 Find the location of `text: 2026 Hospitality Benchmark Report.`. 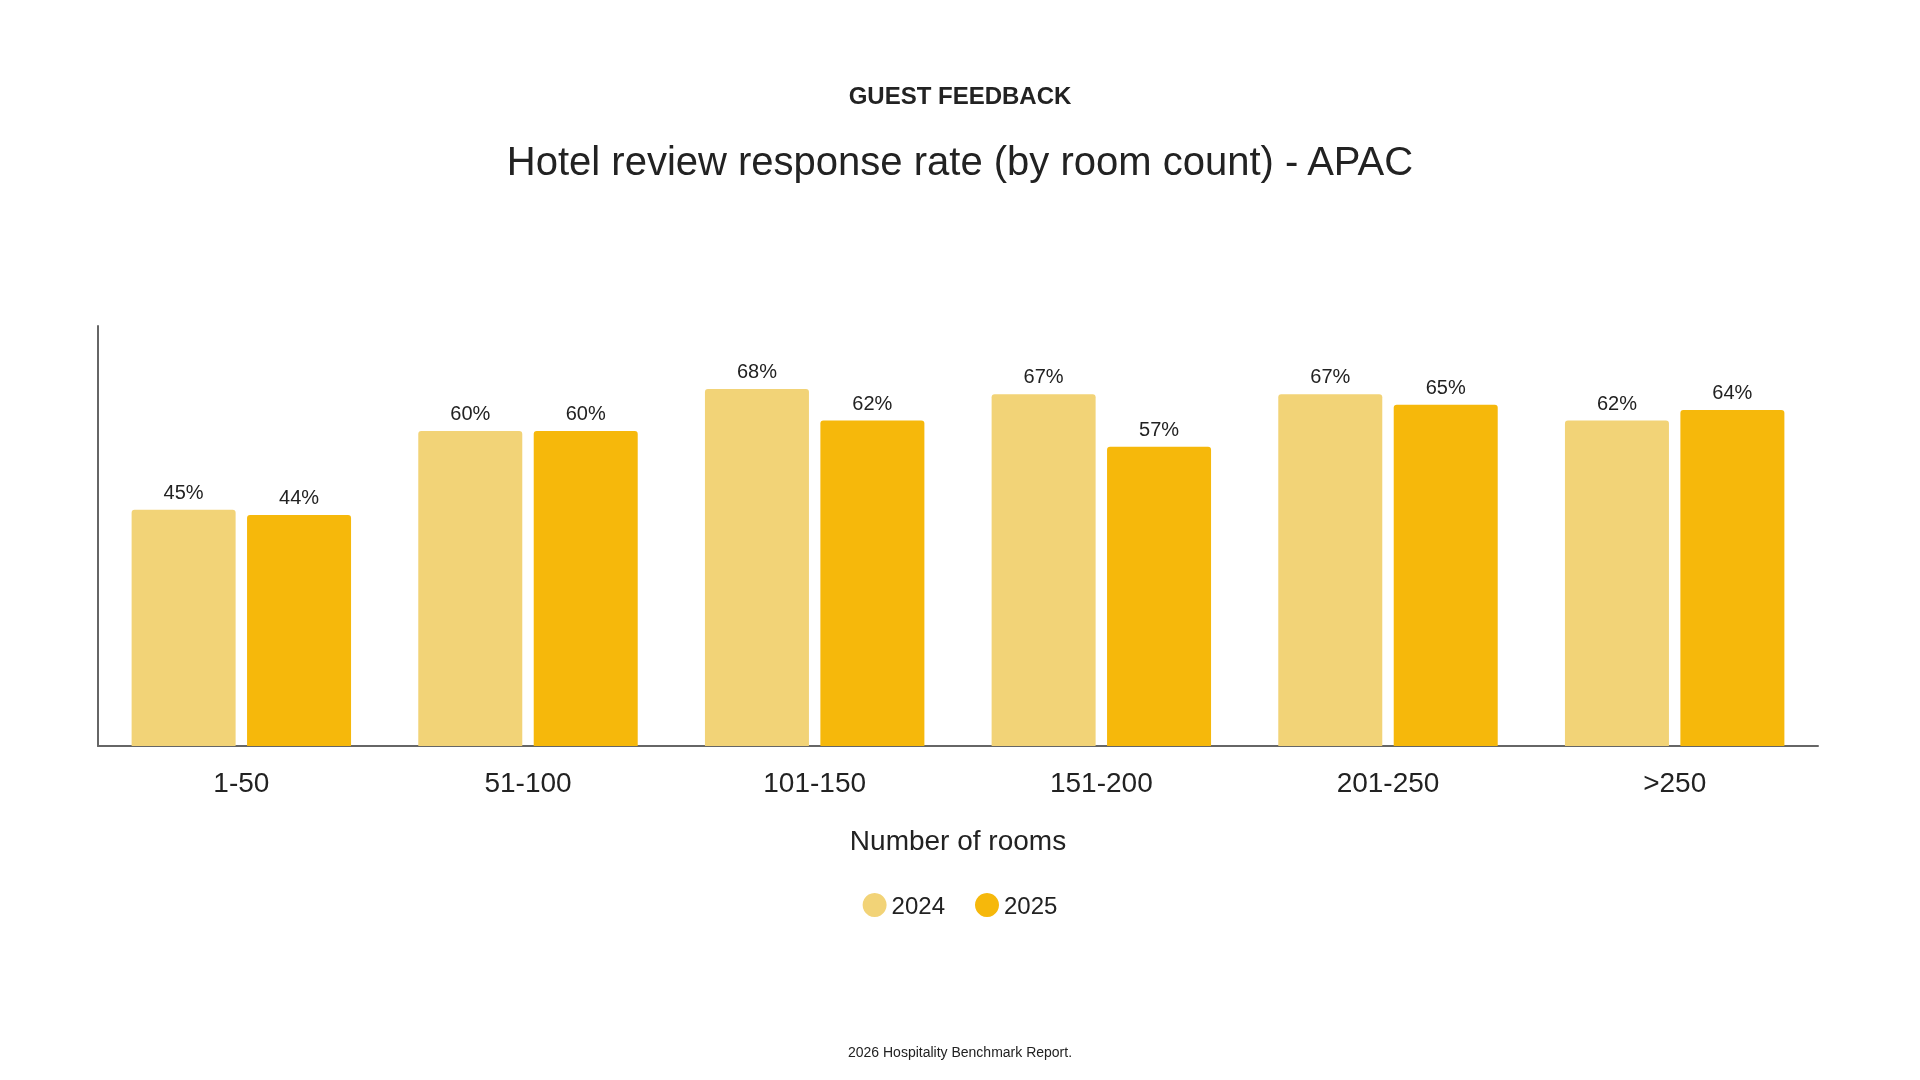

text: 2026 Hospitality Benchmark Report. is located at coordinates (960, 1052).